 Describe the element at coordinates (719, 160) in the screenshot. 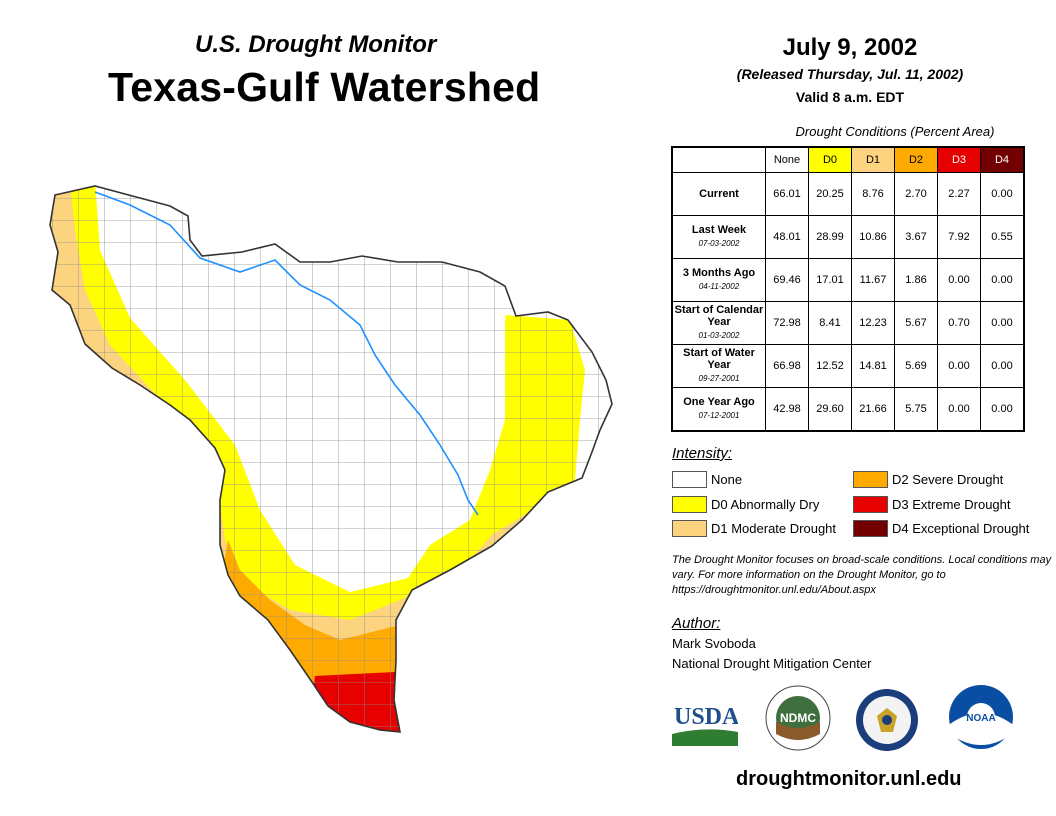

I see `table-corner` at that location.